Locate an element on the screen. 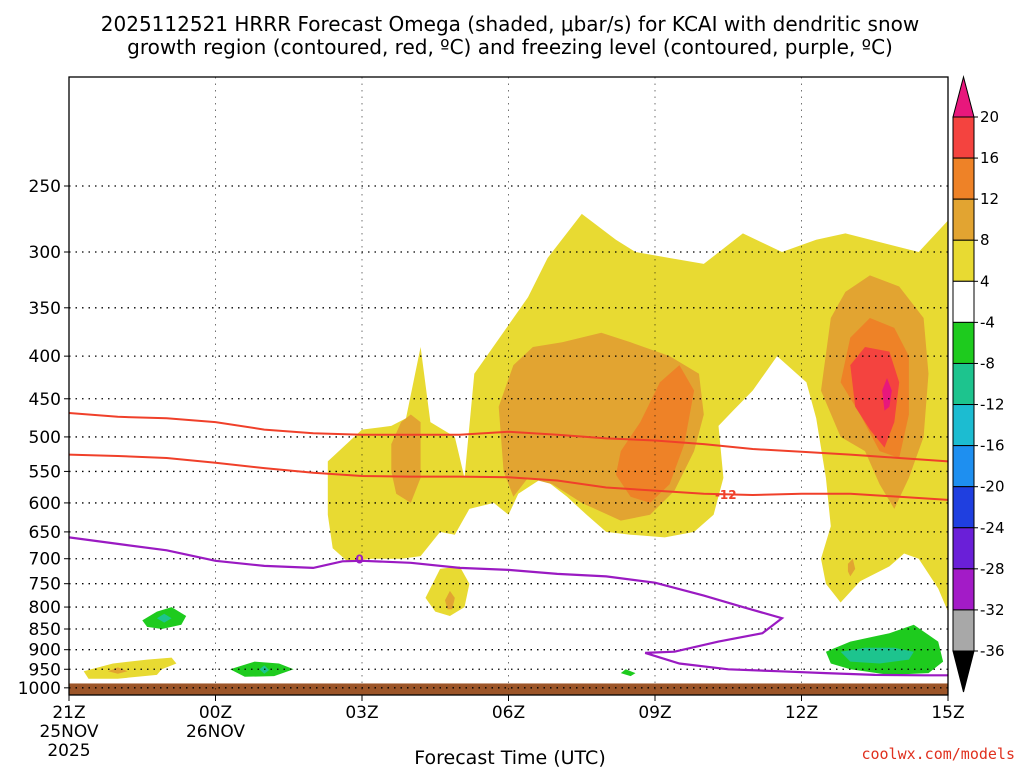 This screenshot has width=1024, height=768. colorbar-label: -12 is located at coordinates (992, 405).